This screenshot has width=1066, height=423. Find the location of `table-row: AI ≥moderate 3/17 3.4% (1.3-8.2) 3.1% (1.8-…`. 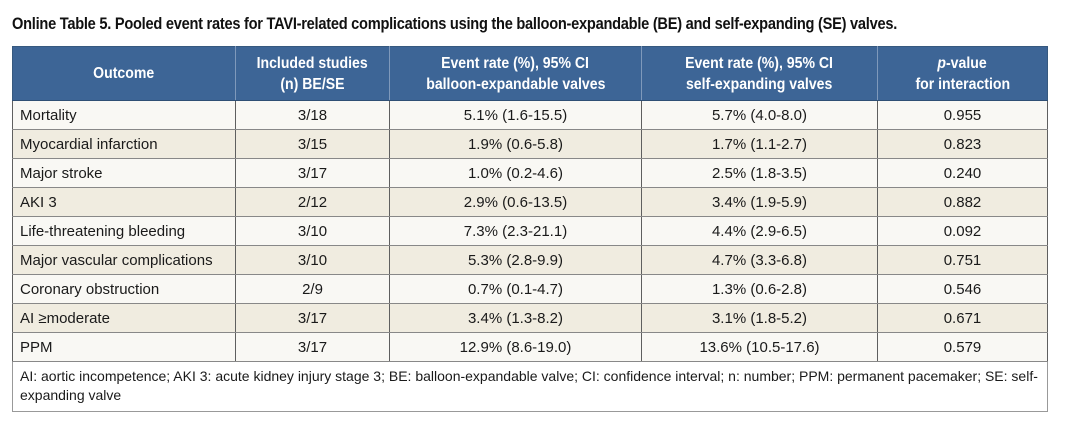

table-row: AI ≥moderate 3/17 3.4% (1.3-8.2) 3.1% (1.8-… is located at coordinates (530, 318).